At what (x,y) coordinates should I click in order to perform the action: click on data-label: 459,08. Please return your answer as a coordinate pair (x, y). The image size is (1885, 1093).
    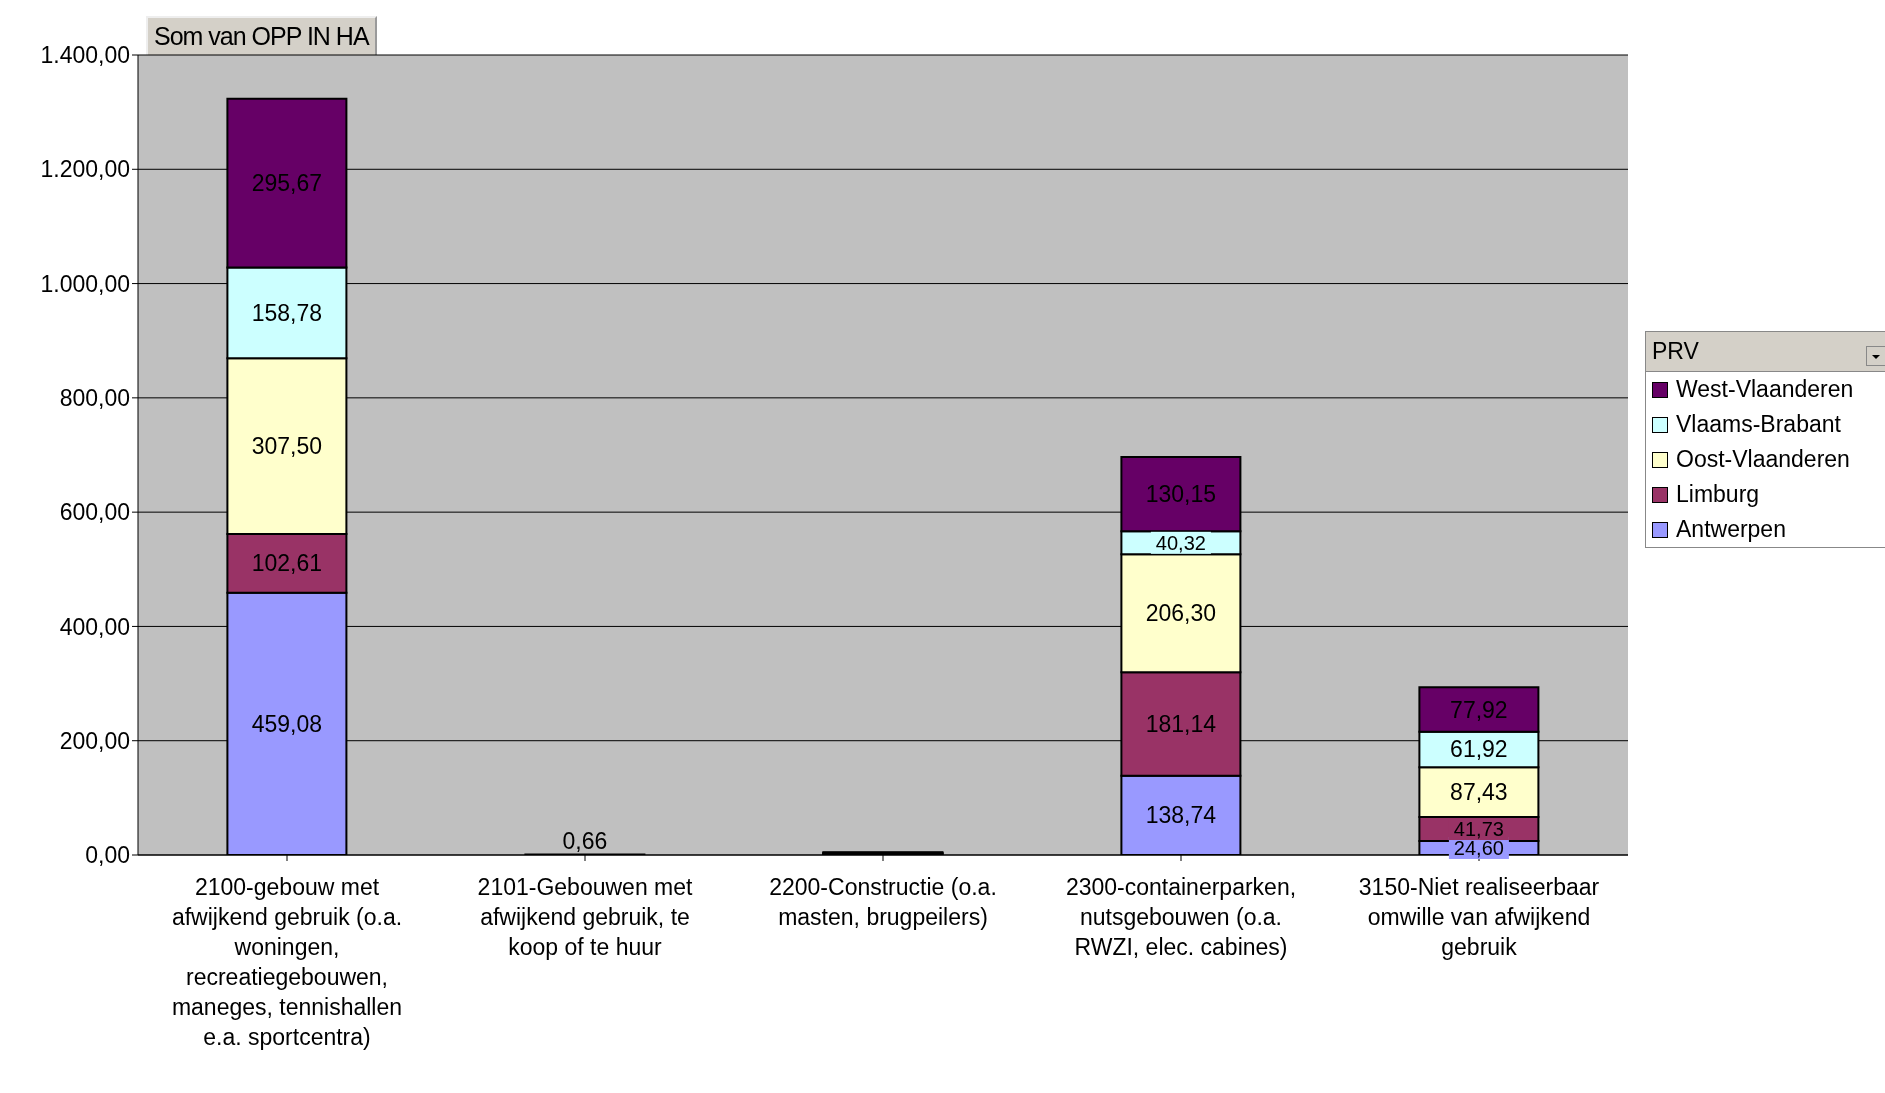
    Looking at the image, I should click on (287, 723).